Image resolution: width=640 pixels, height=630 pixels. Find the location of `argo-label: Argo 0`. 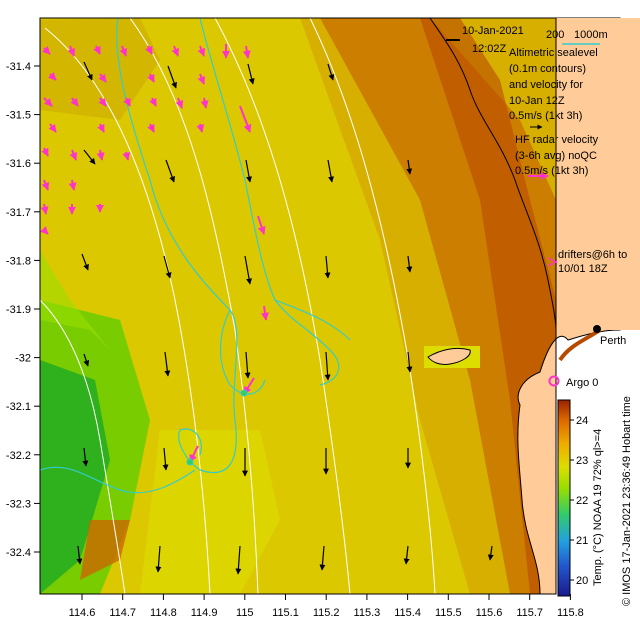

argo-label: Argo 0 is located at coordinates (582, 383).